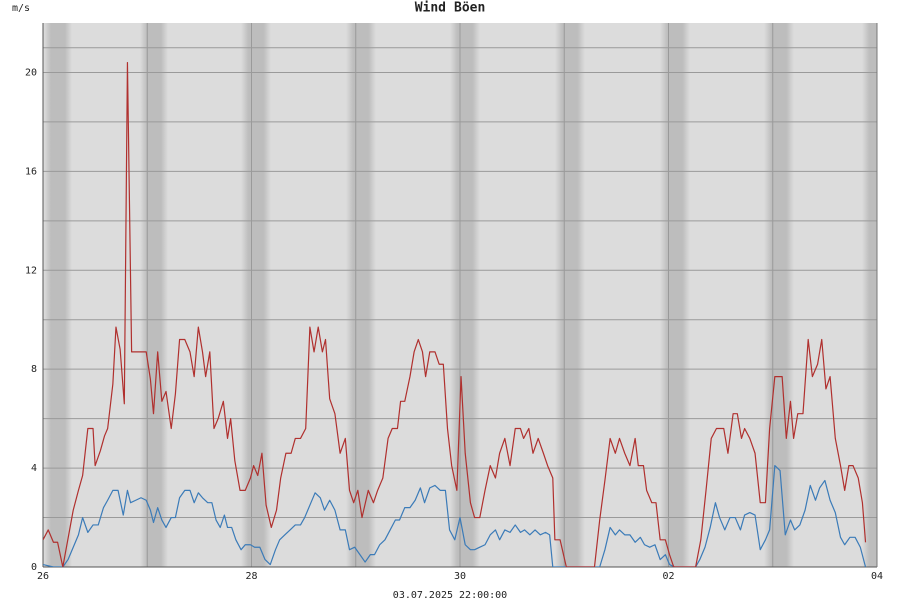 The image size is (900, 600). I want to click on x-tick-label: 26, so click(43, 576).